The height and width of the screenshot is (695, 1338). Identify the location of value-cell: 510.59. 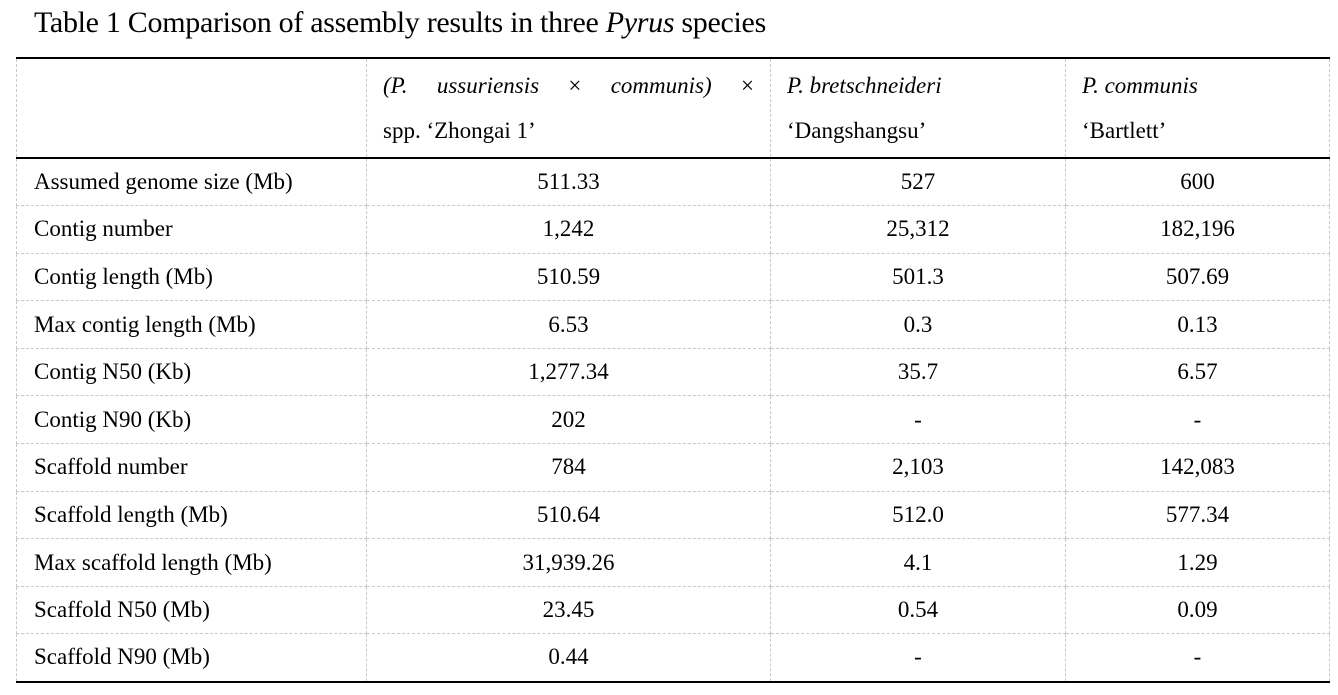
(568, 277).